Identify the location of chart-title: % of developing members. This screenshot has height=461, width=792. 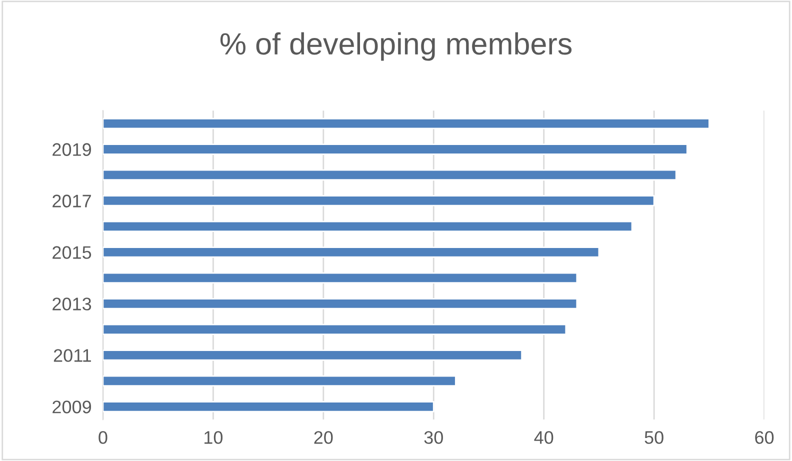
(396, 46).